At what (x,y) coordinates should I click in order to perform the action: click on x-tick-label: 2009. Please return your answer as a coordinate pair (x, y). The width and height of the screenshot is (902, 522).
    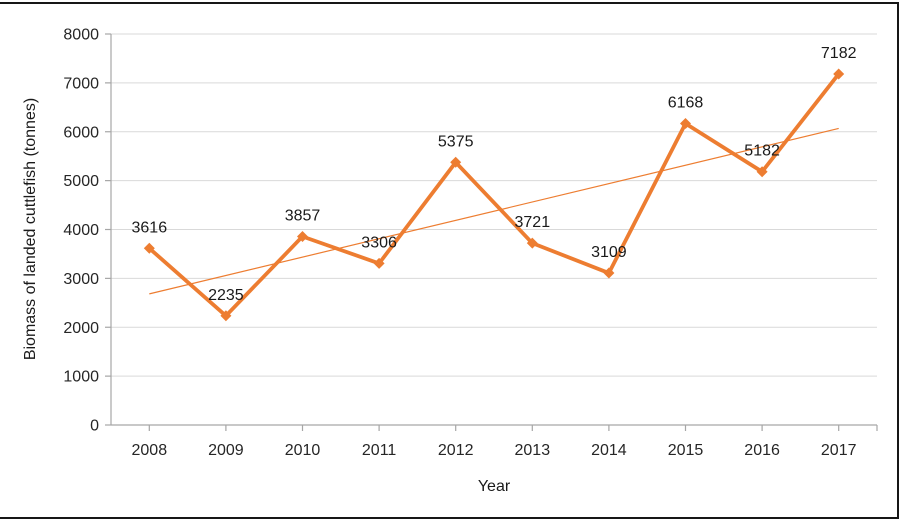
    Looking at the image, I should click on (226, 450).